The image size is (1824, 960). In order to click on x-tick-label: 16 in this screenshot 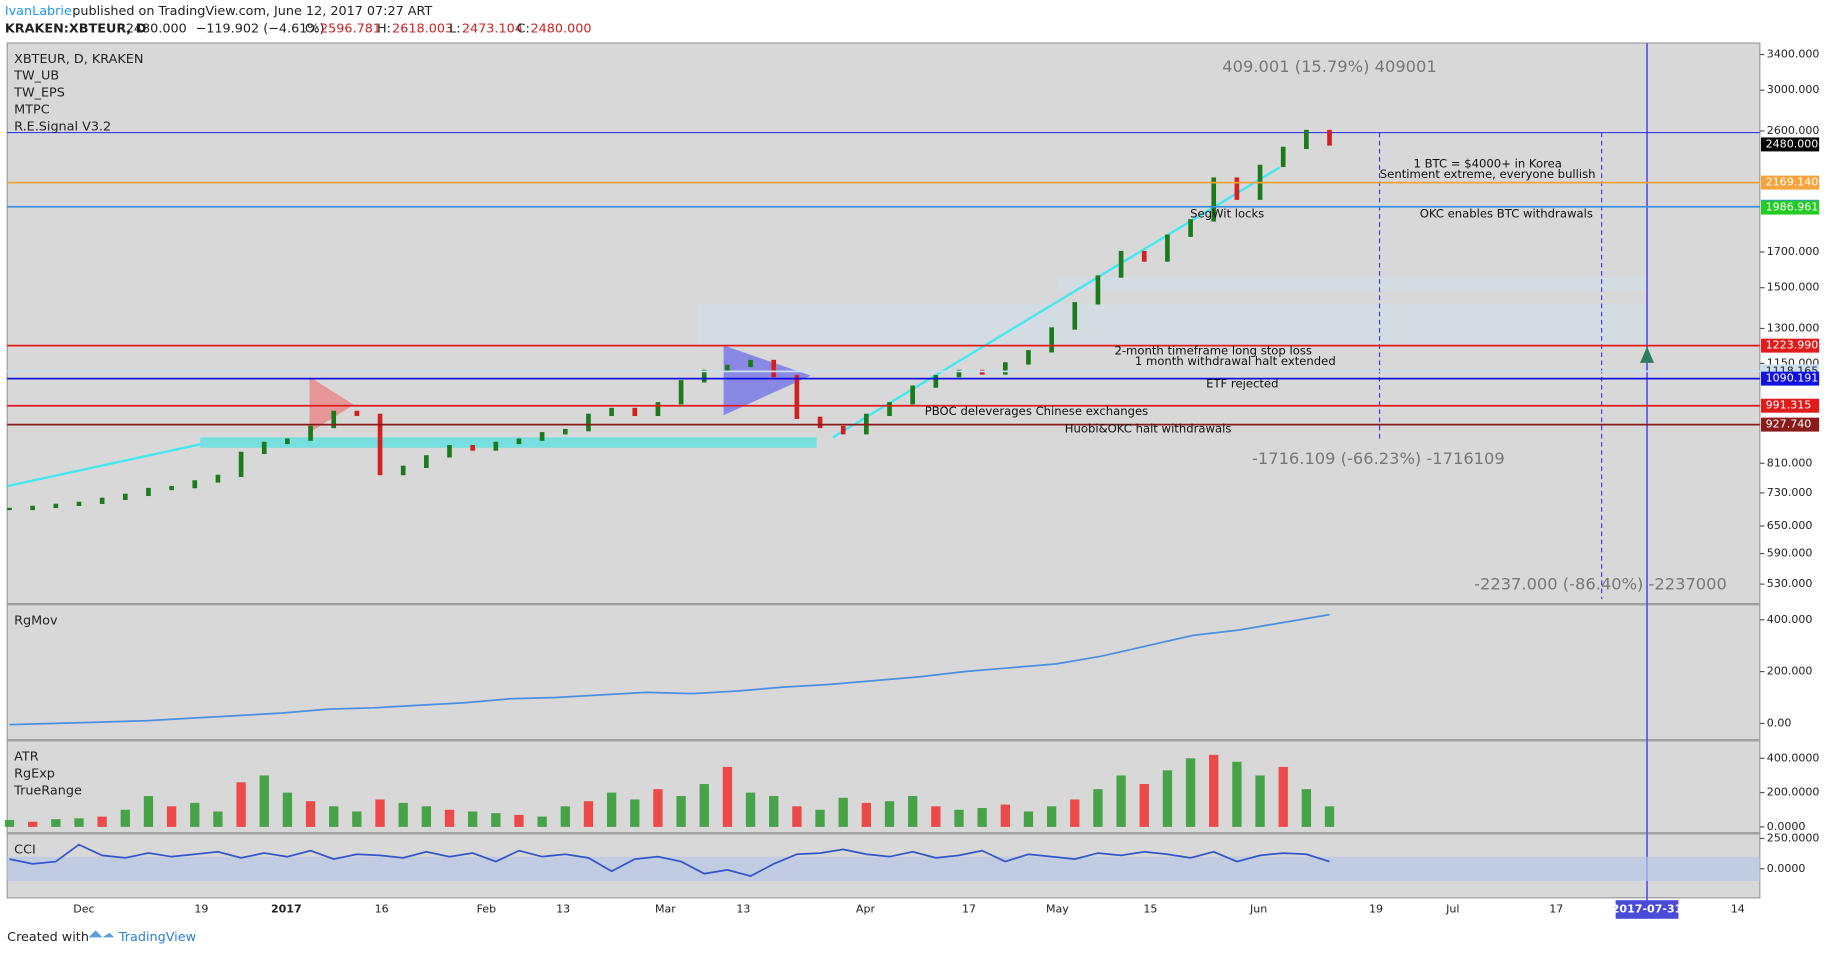, I will do `click(382, 908)`.